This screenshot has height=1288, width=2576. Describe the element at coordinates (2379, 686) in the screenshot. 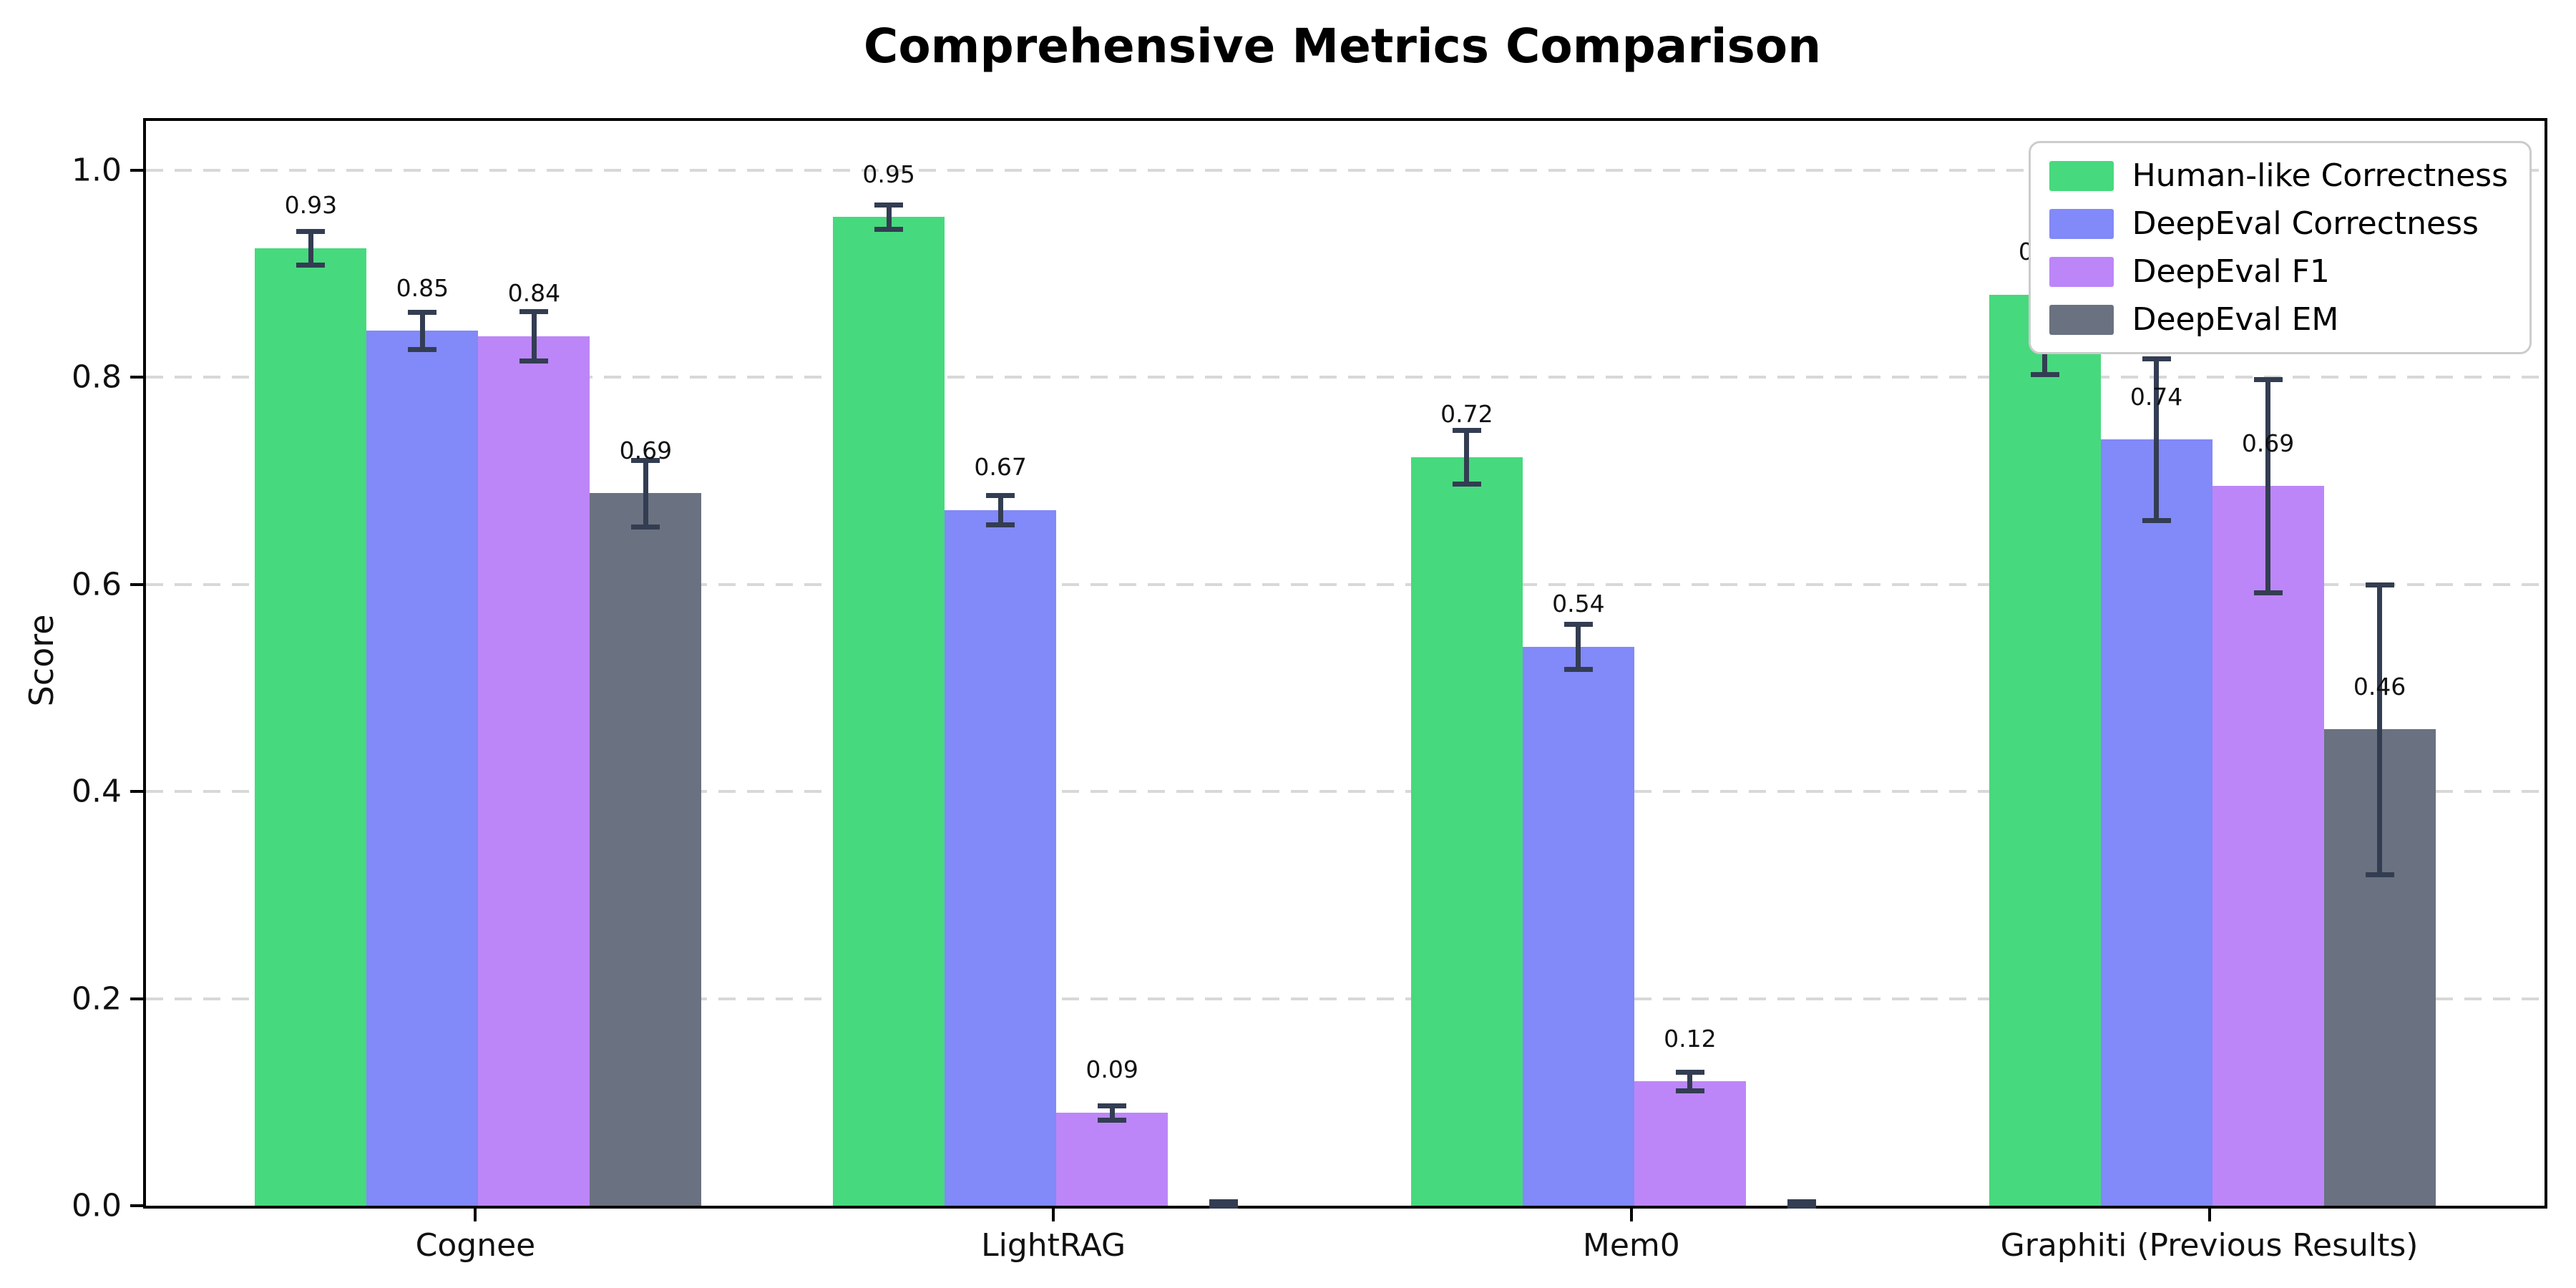

I see `bar-value-label: 0.46` at that location.